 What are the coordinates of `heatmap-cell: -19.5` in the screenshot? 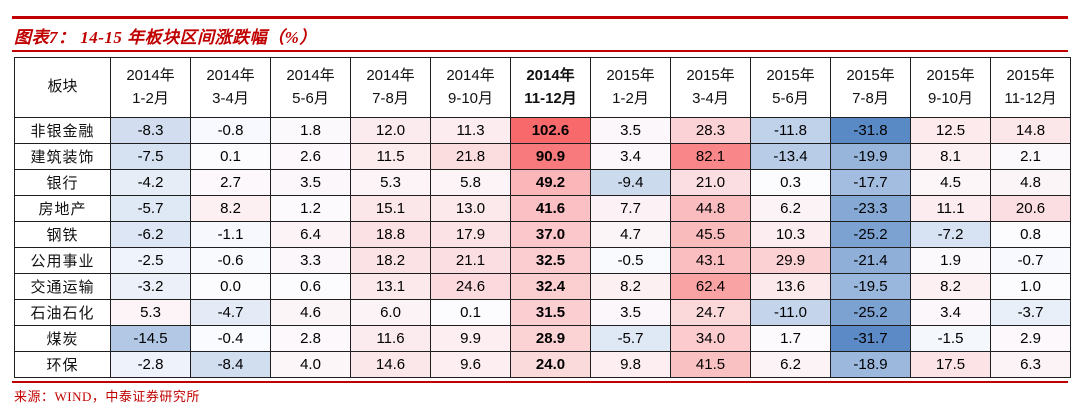 It's located at (870, 286).